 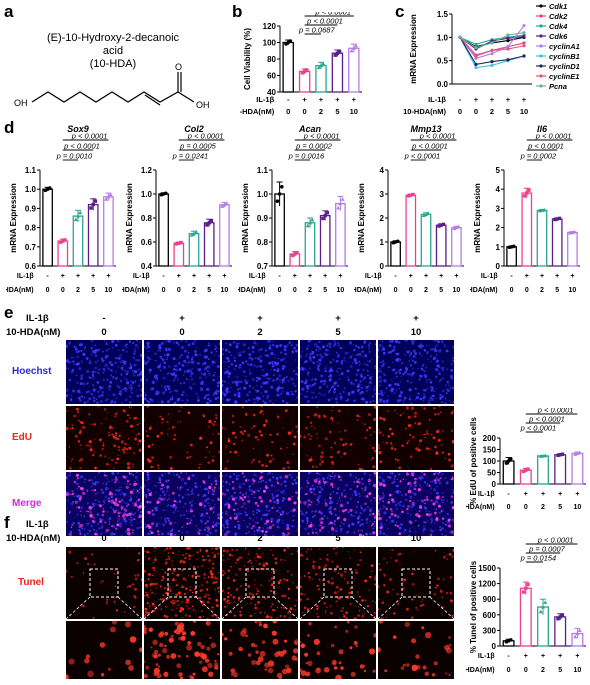 I want to click on e-hda-label: 10-HDA(nM), so click(x=33, y=332).